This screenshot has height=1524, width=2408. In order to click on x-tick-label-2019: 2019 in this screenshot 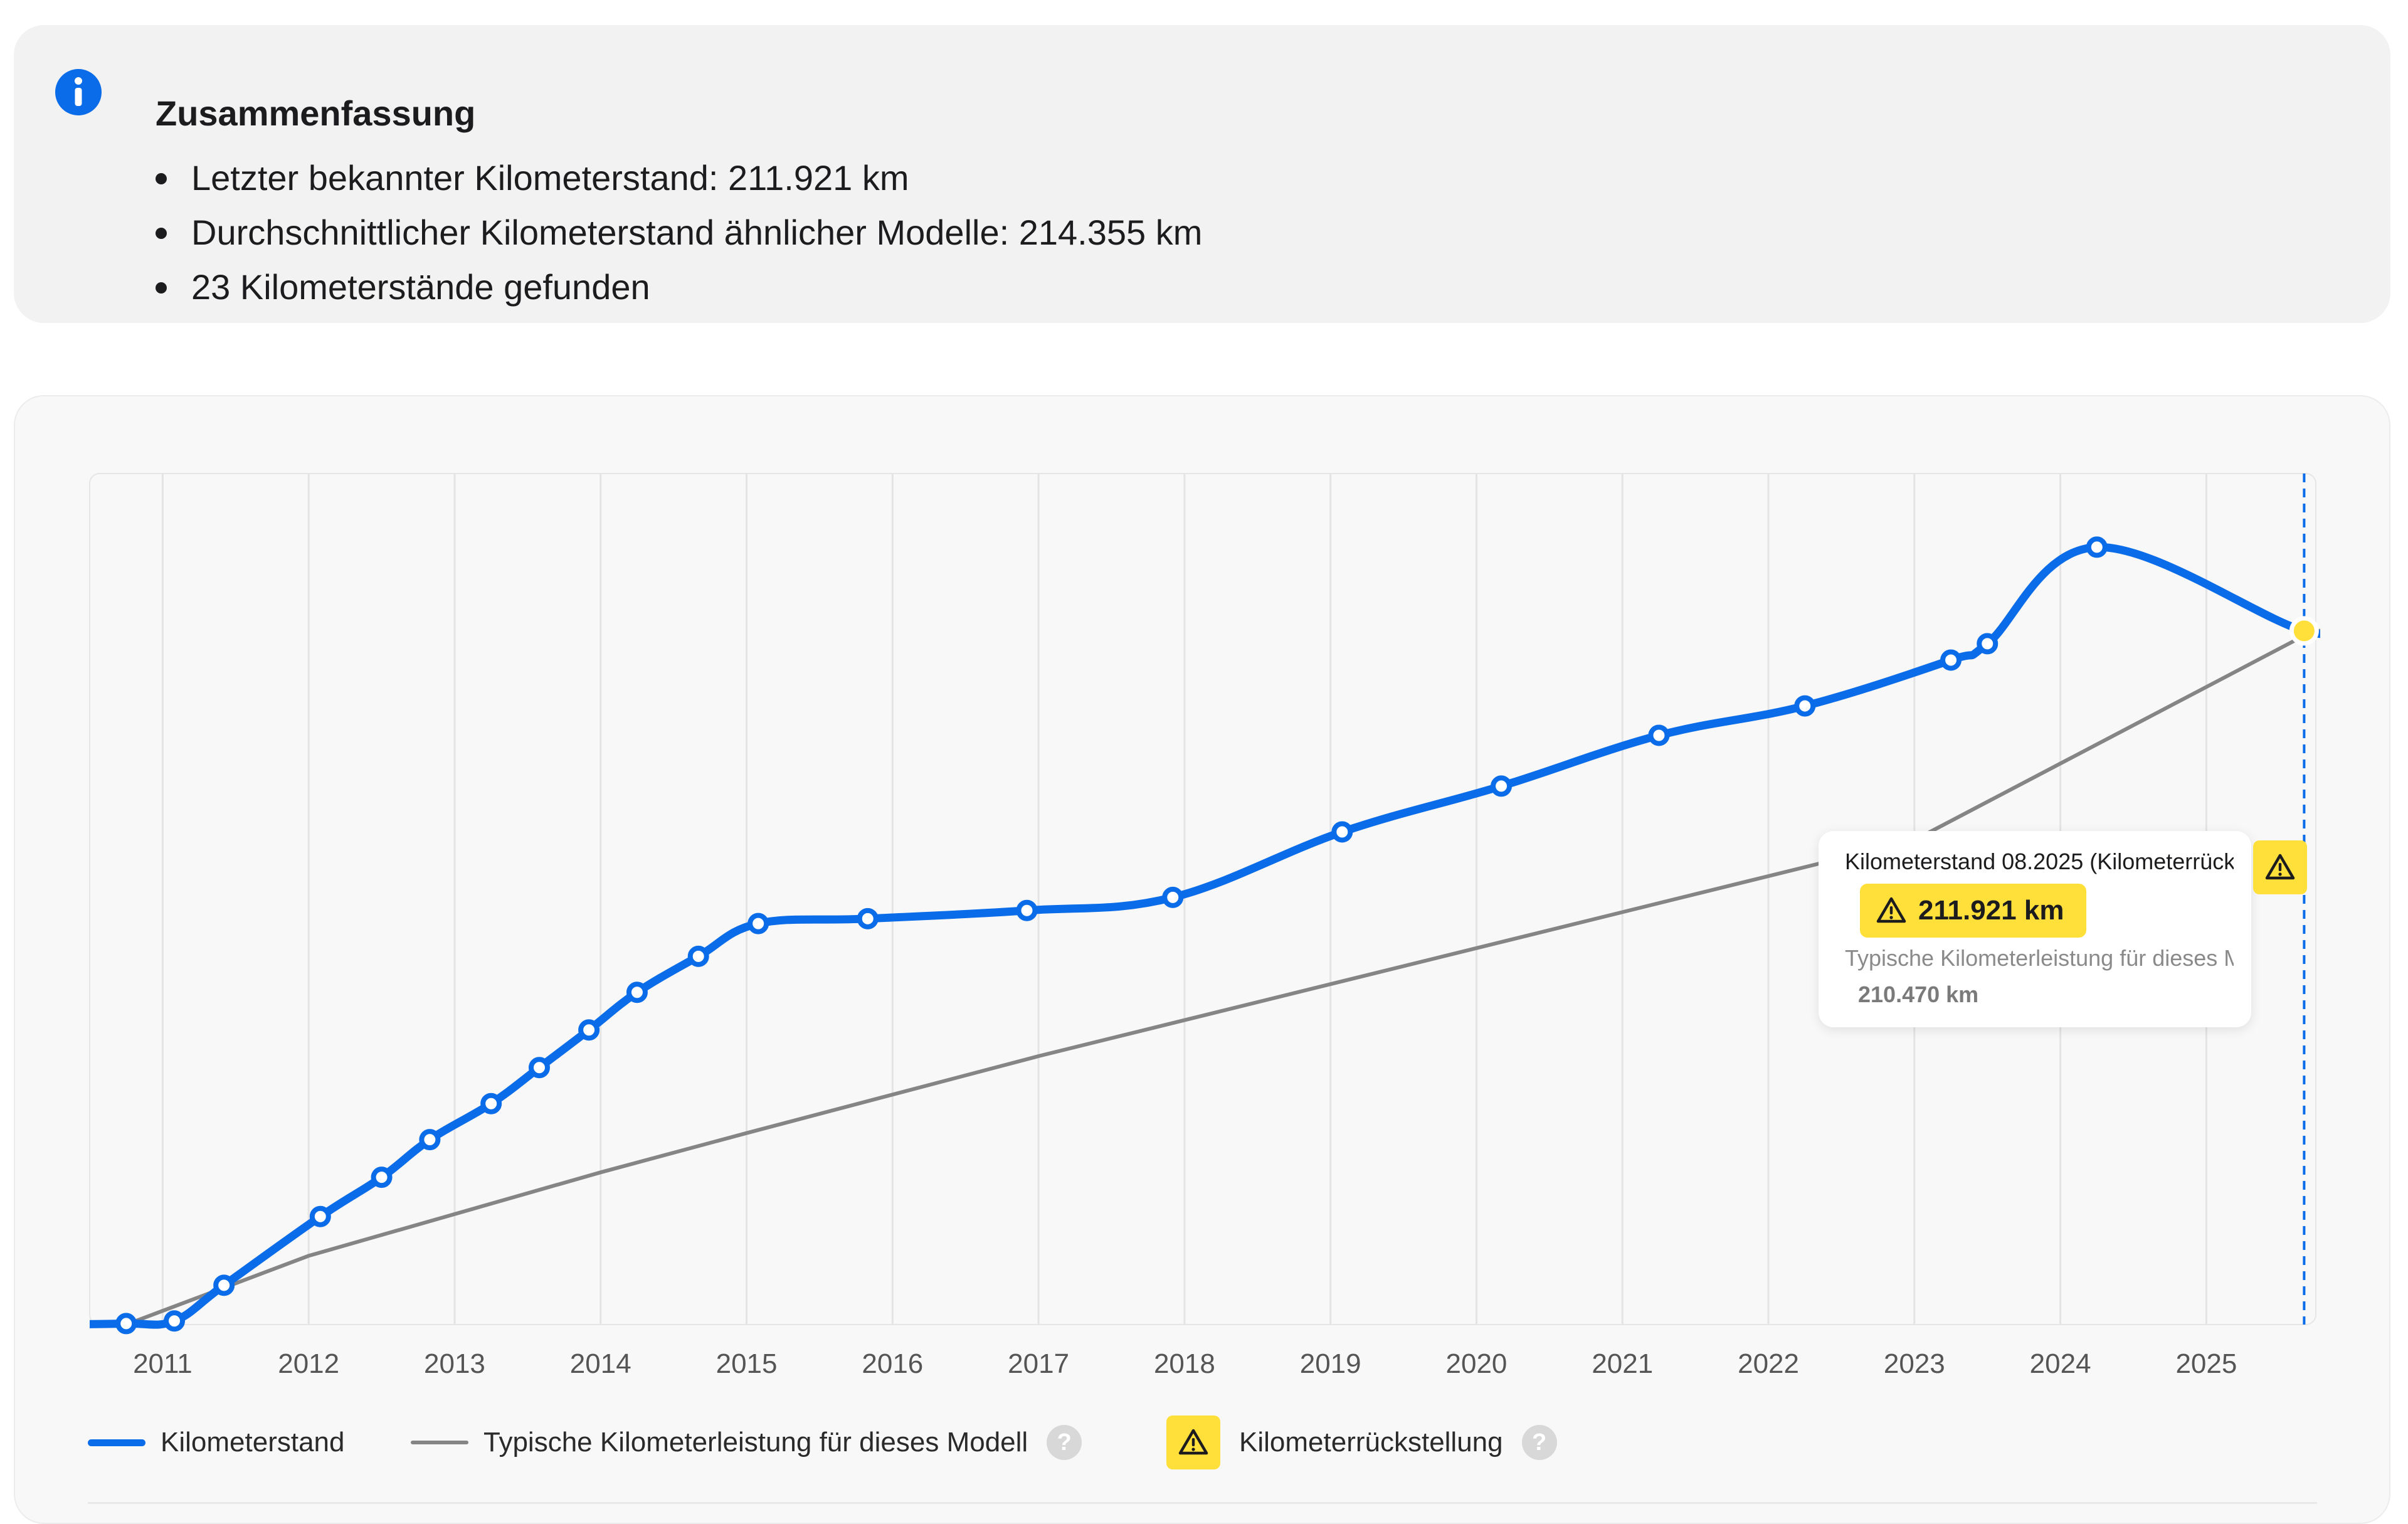, I will do `click(1330, 1364)`.